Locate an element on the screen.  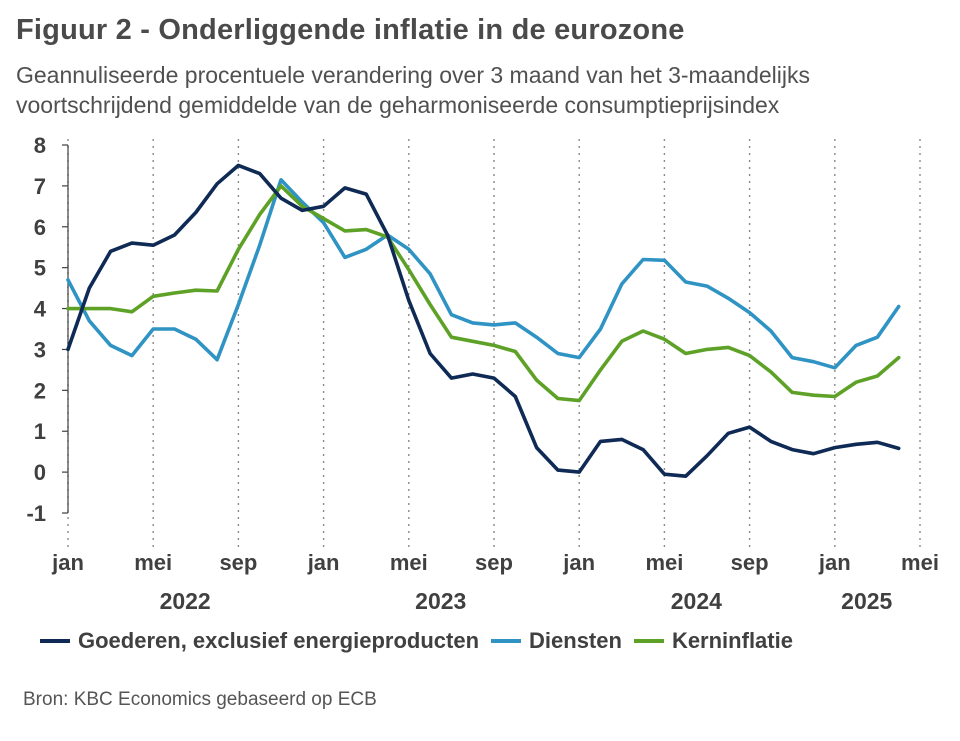
legend-item-goederen: Goederen, exclusief energieproducten is located at coordinates (259, 641).